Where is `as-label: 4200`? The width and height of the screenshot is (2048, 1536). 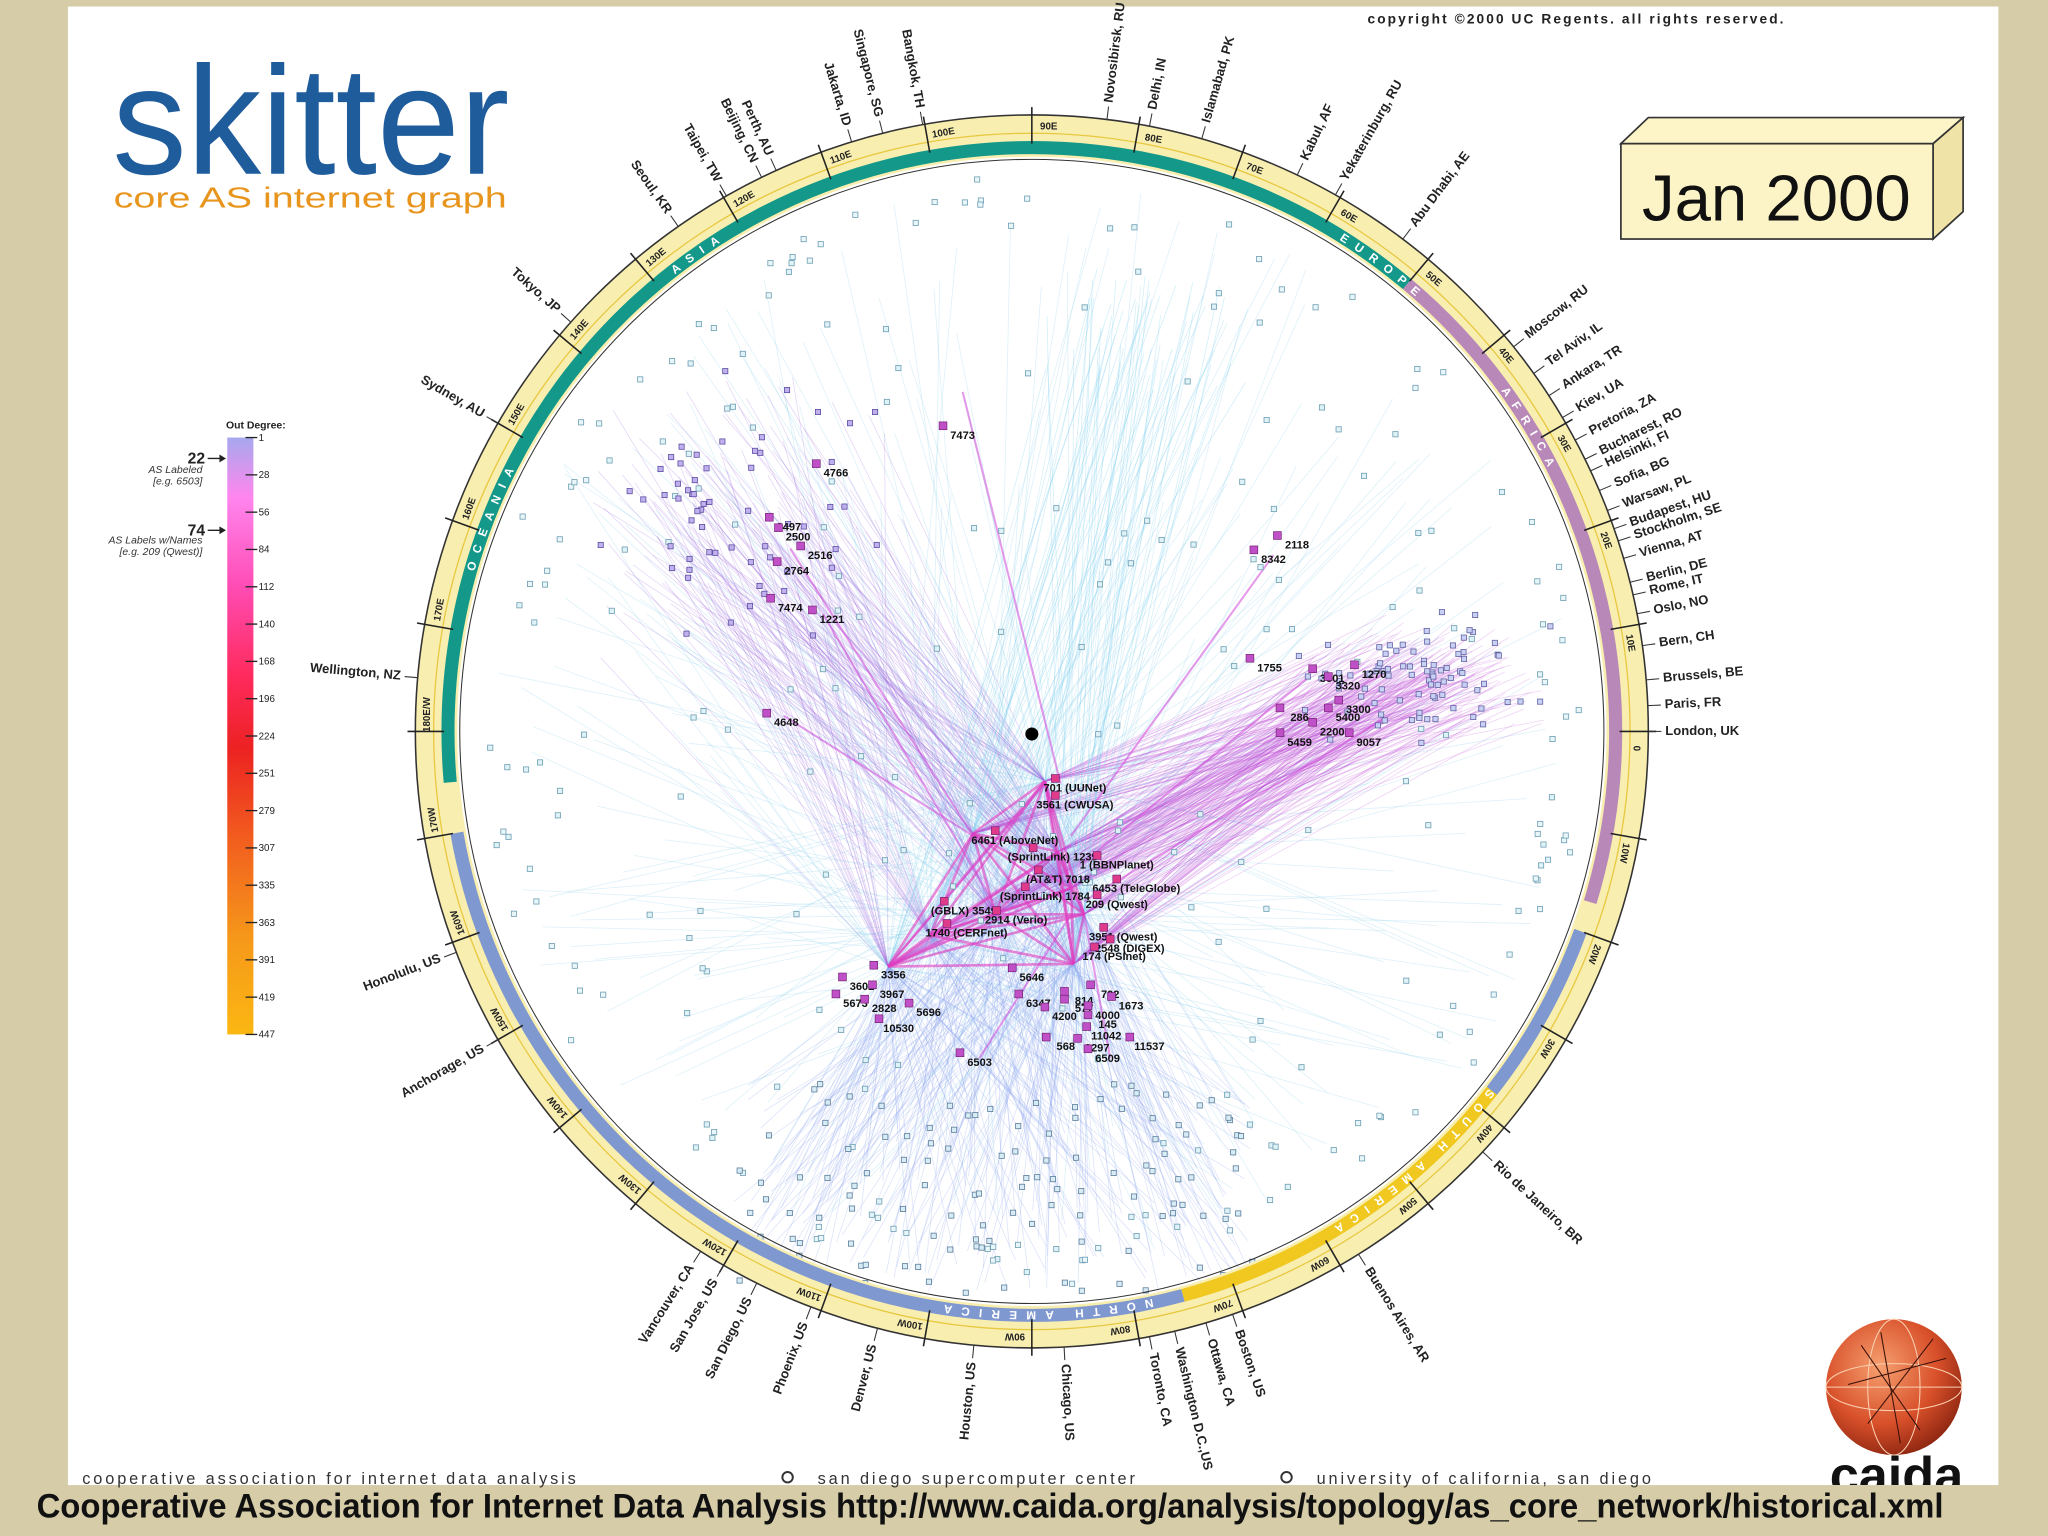 as-label: 4200 is located at coordinates (1064, 1017).